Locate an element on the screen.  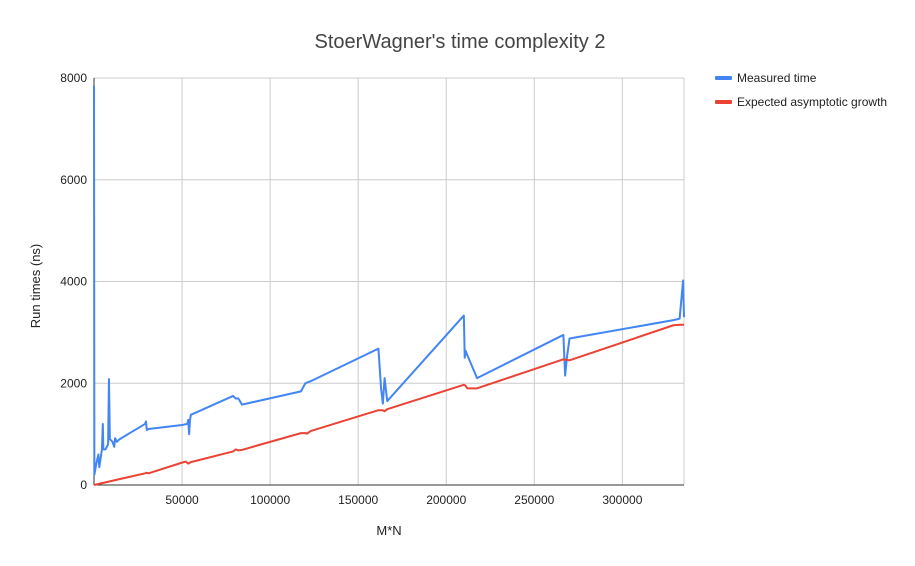
y-axis-title: Run times (ns) is located at coordinates (35, 286).